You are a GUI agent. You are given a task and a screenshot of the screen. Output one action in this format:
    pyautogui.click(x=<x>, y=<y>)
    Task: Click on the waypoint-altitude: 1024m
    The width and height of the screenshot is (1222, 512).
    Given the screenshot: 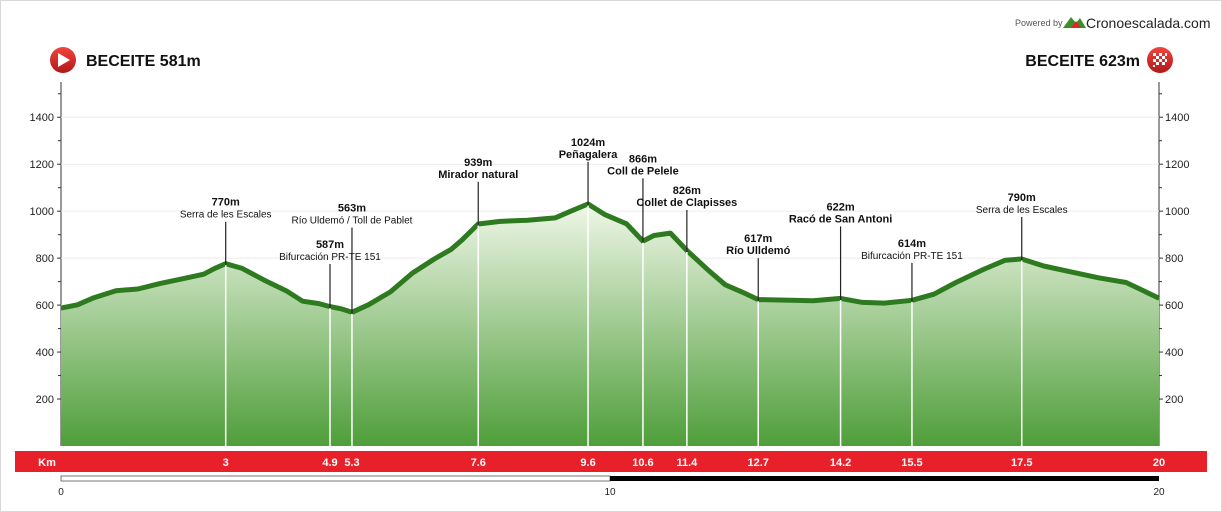 What is the action you would take?
    pyautogui.click(x=588, y=143)
    